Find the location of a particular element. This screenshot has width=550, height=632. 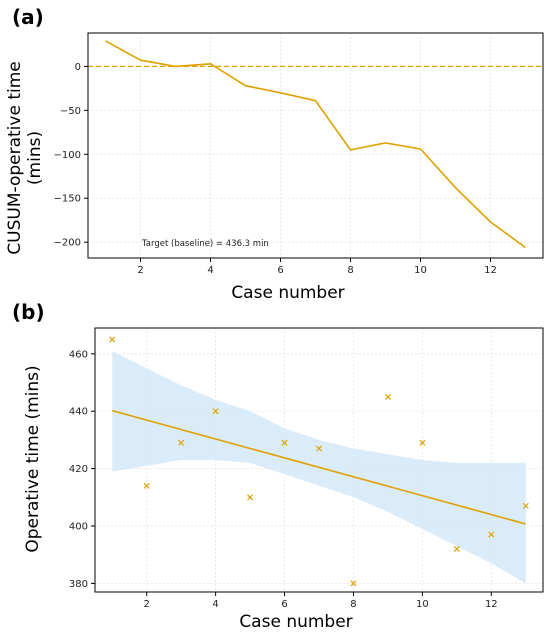

b-regression-line is located at coordinates (319, 467).